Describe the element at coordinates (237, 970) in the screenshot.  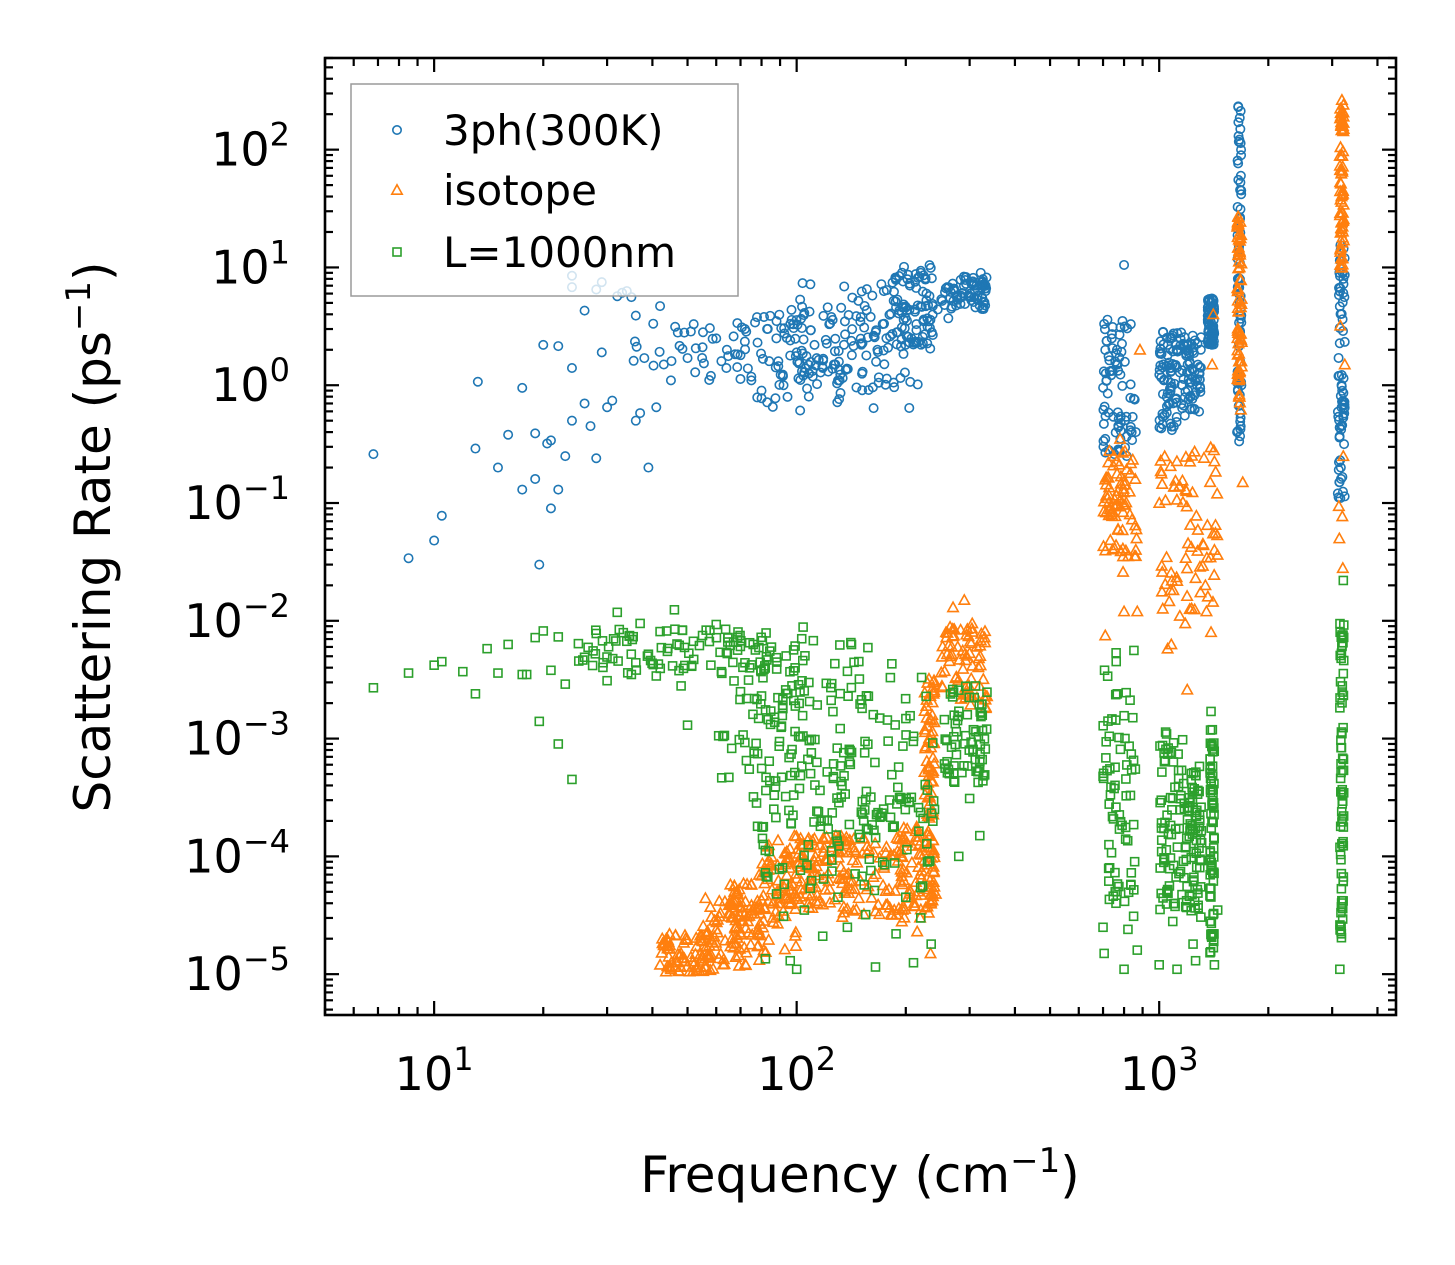
I see `y-tick-label: 10⁻⁵` at that location.